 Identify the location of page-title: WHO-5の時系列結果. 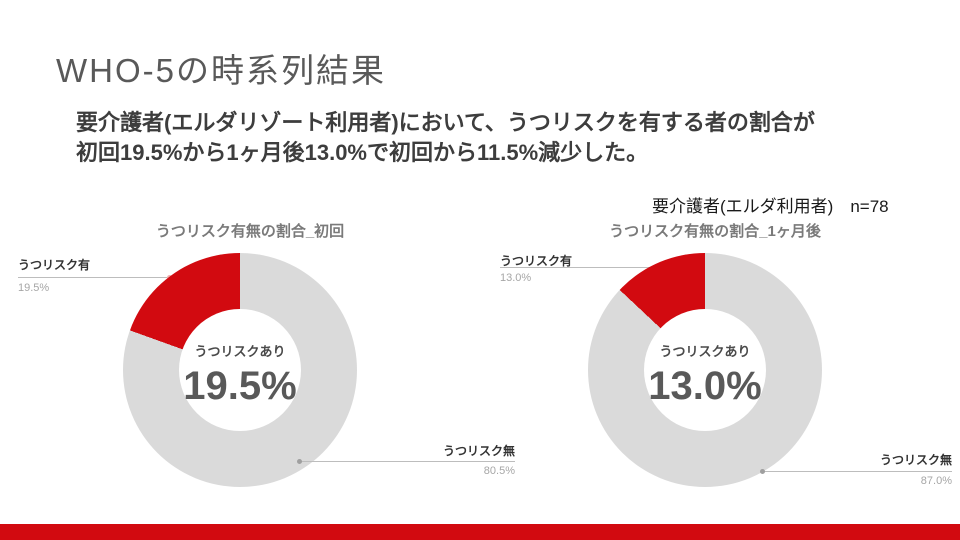
(221, 70).